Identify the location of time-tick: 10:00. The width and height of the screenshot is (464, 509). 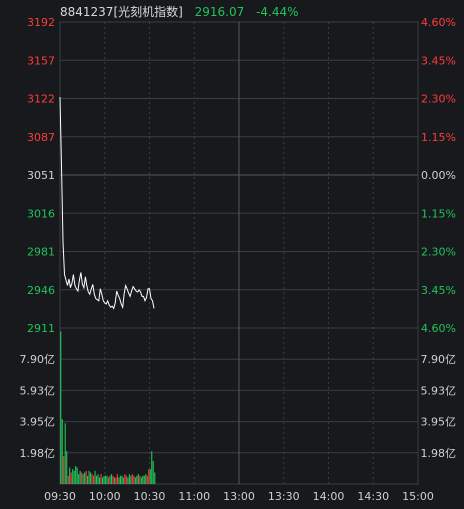
(105, 496).